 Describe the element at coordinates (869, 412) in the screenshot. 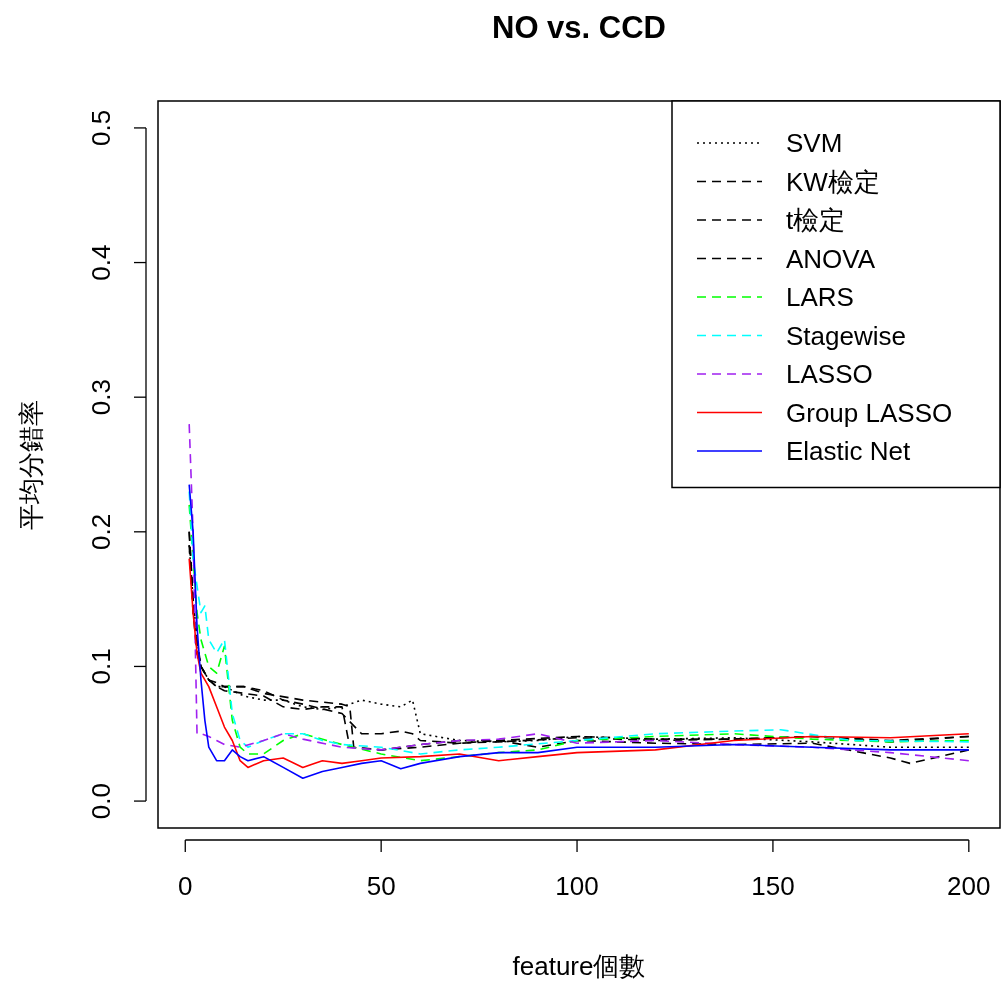

I see `legend-label: Group LASSO` at that location.